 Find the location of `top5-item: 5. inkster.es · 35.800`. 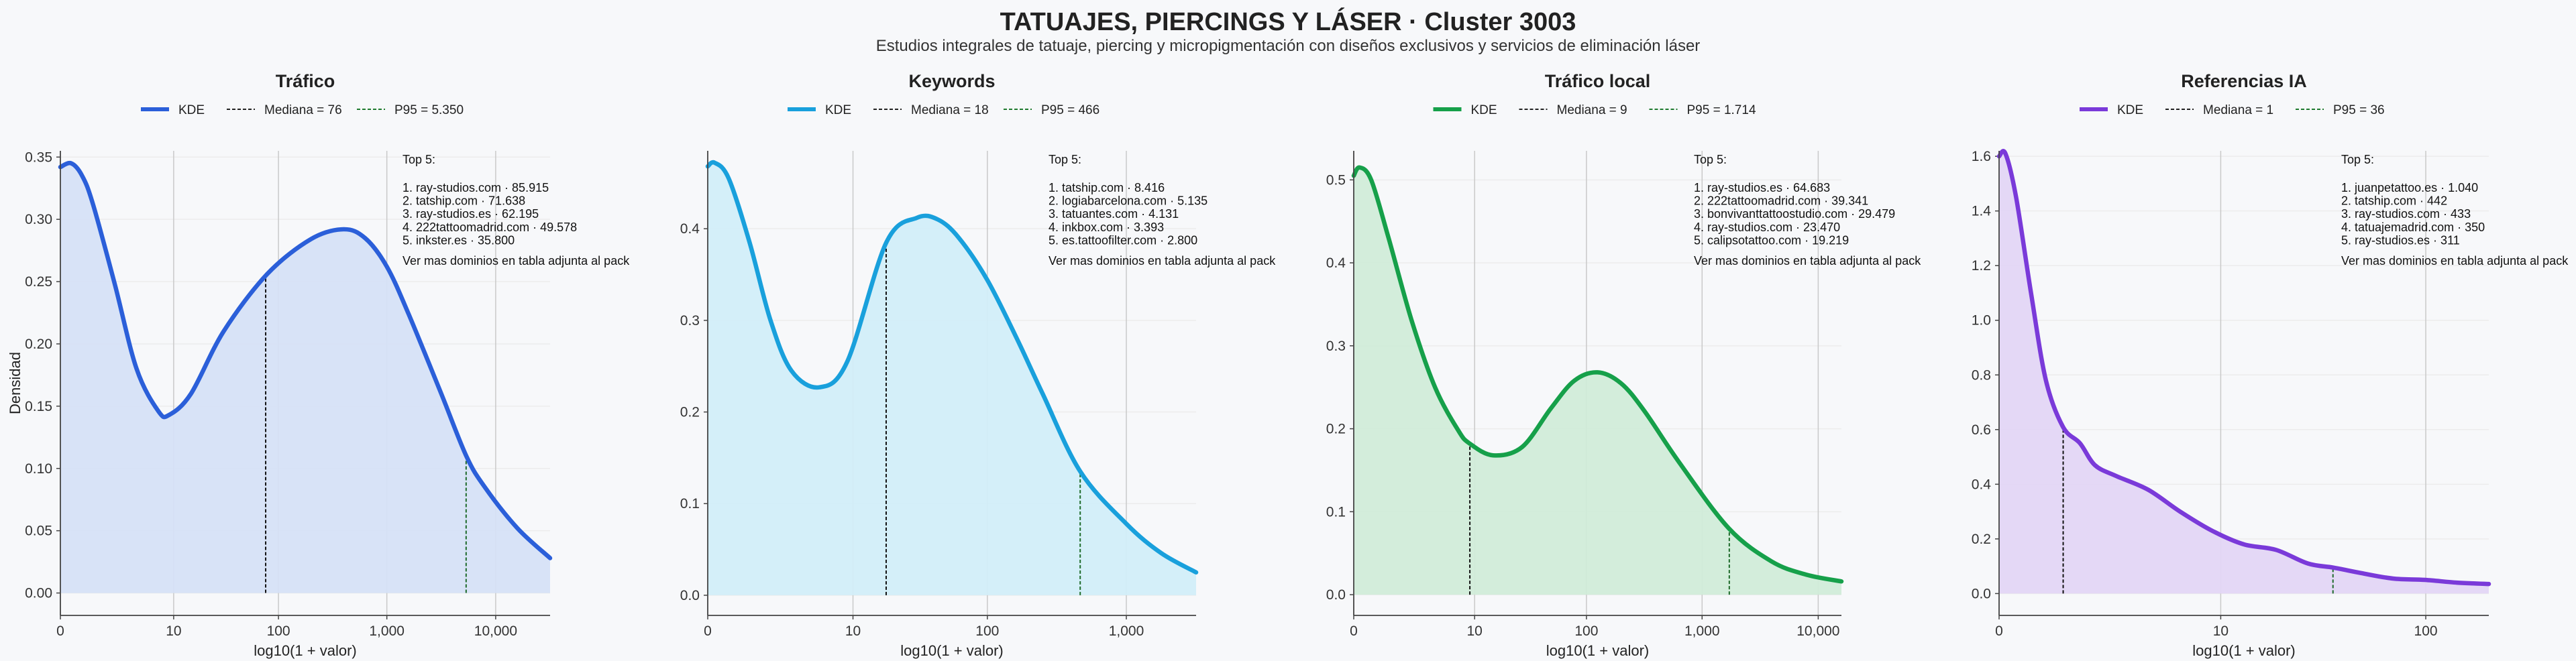

top5-item: 5. inkster.es · 35.800 is located at coordinates (458, 240).